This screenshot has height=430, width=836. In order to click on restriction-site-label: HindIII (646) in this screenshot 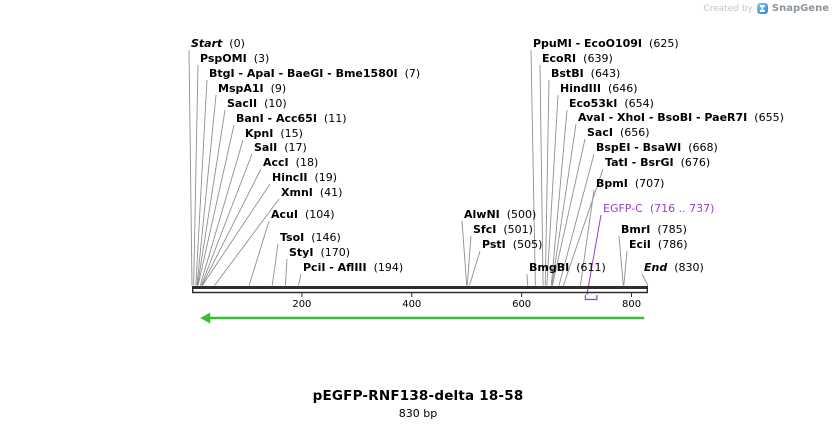, I will do `click(599, 88)`.